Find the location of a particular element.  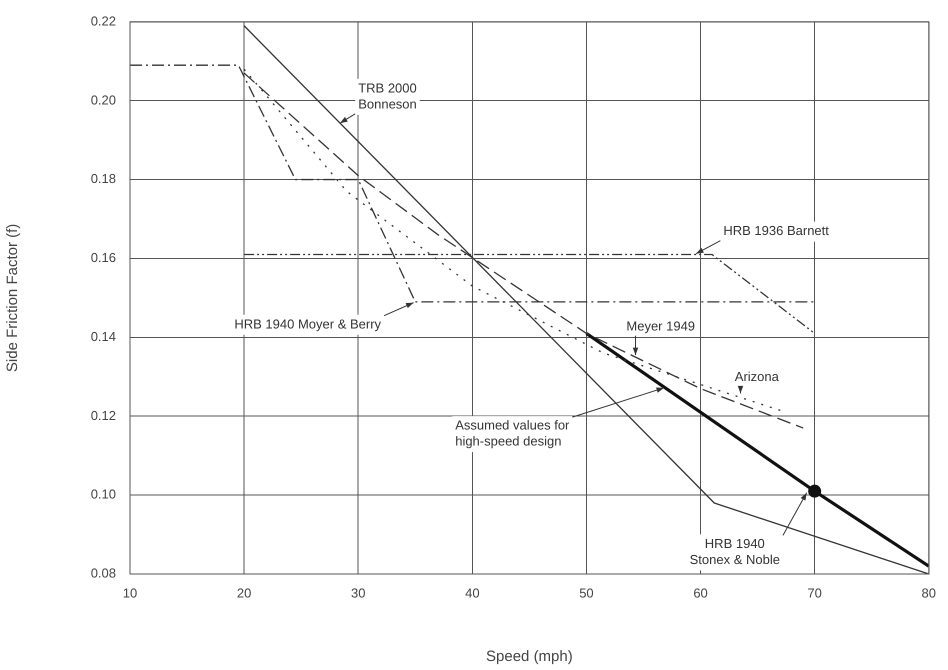

x-tick-label: 60 is located at coordinates (700, 592).